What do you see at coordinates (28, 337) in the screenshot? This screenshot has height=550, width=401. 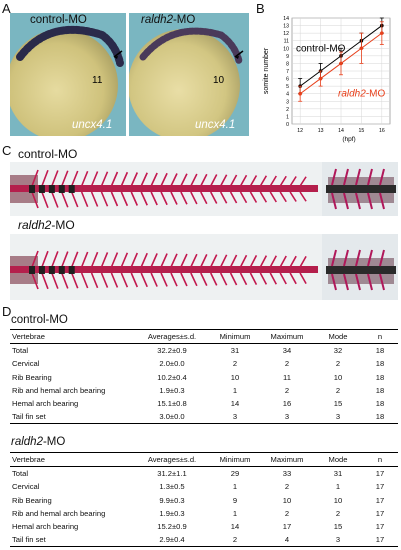 I see `column-header: Vertebrae` at bounding box center [28, 337].